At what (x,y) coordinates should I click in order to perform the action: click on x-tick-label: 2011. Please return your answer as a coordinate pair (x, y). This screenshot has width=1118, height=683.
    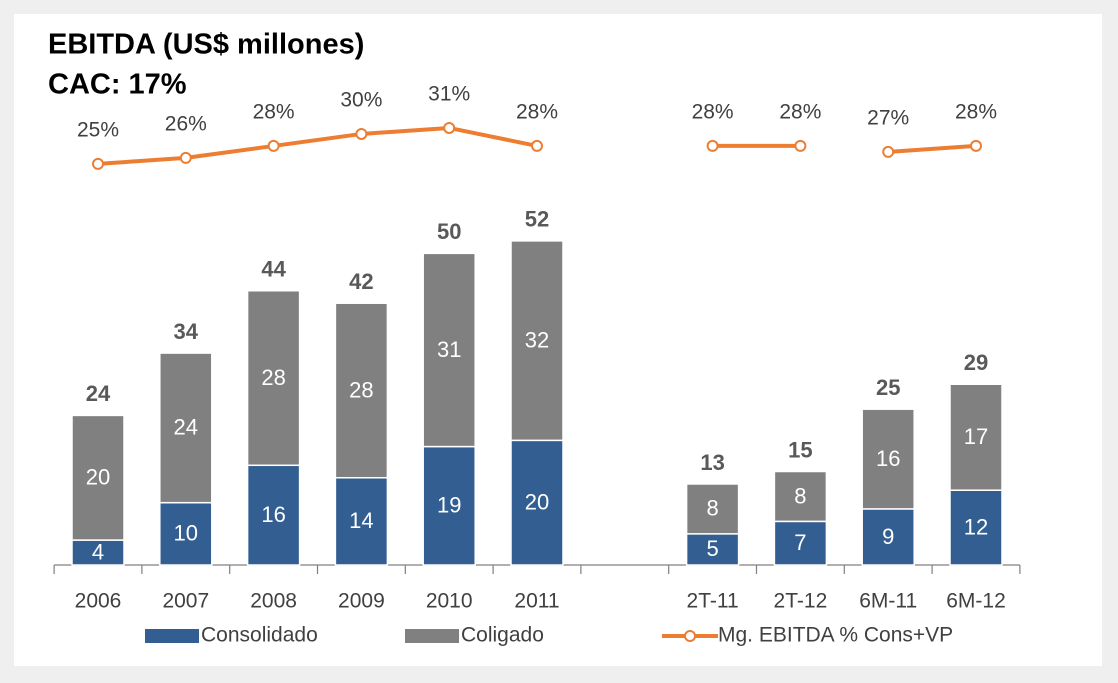
    Looking at the image, I should click on (536, 601).